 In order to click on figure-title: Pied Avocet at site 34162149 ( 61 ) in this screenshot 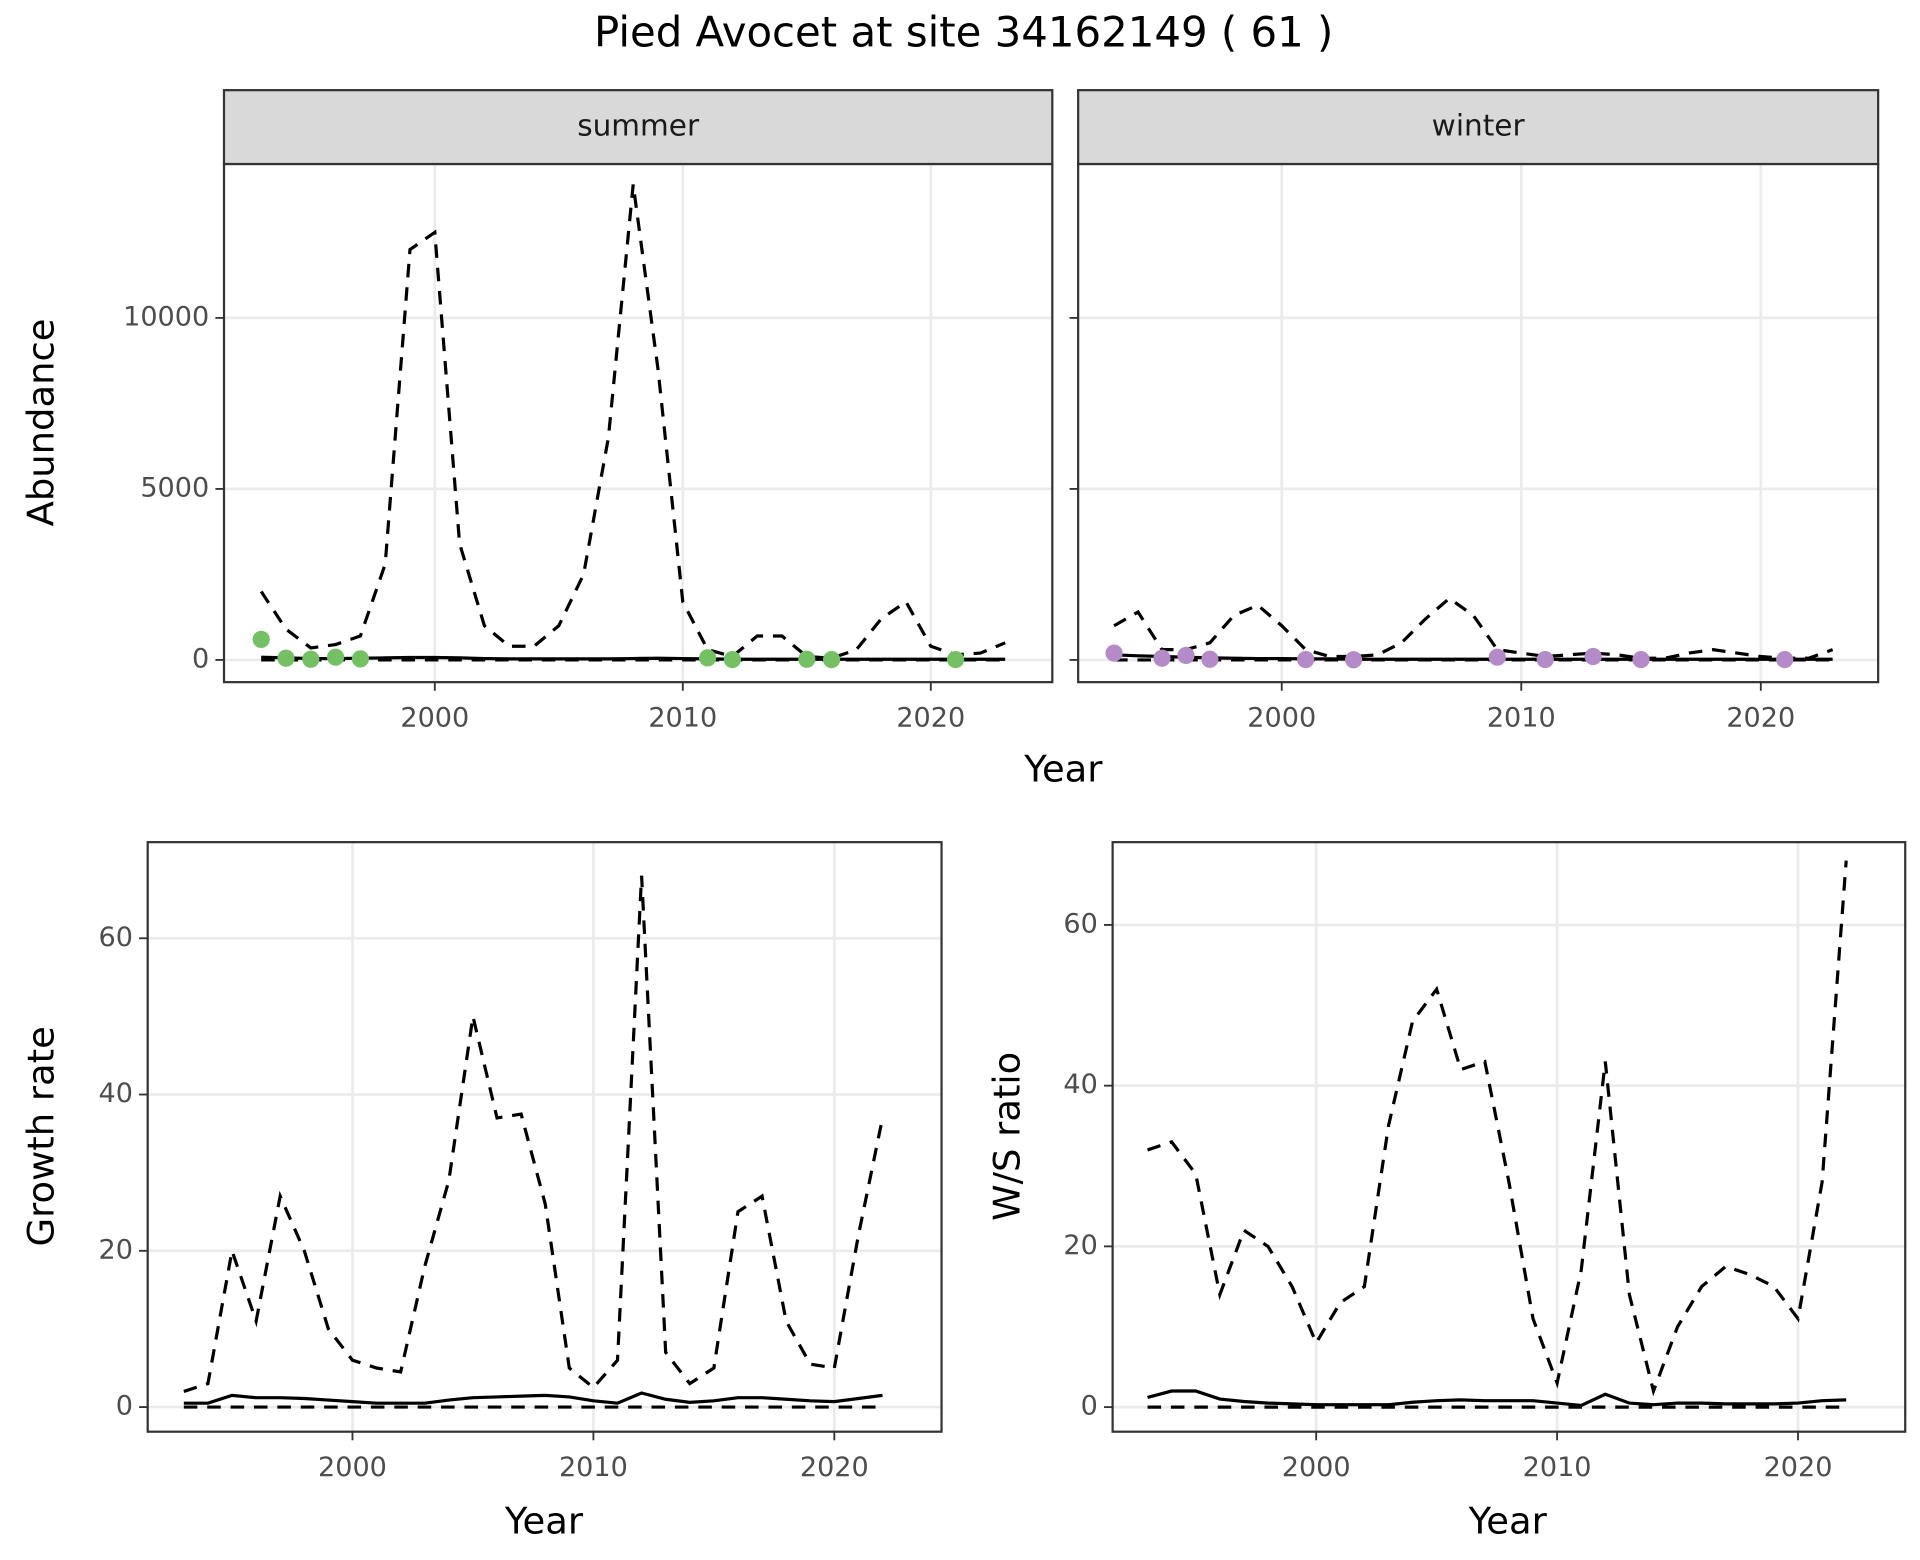, I will do `click(963, 31)`.